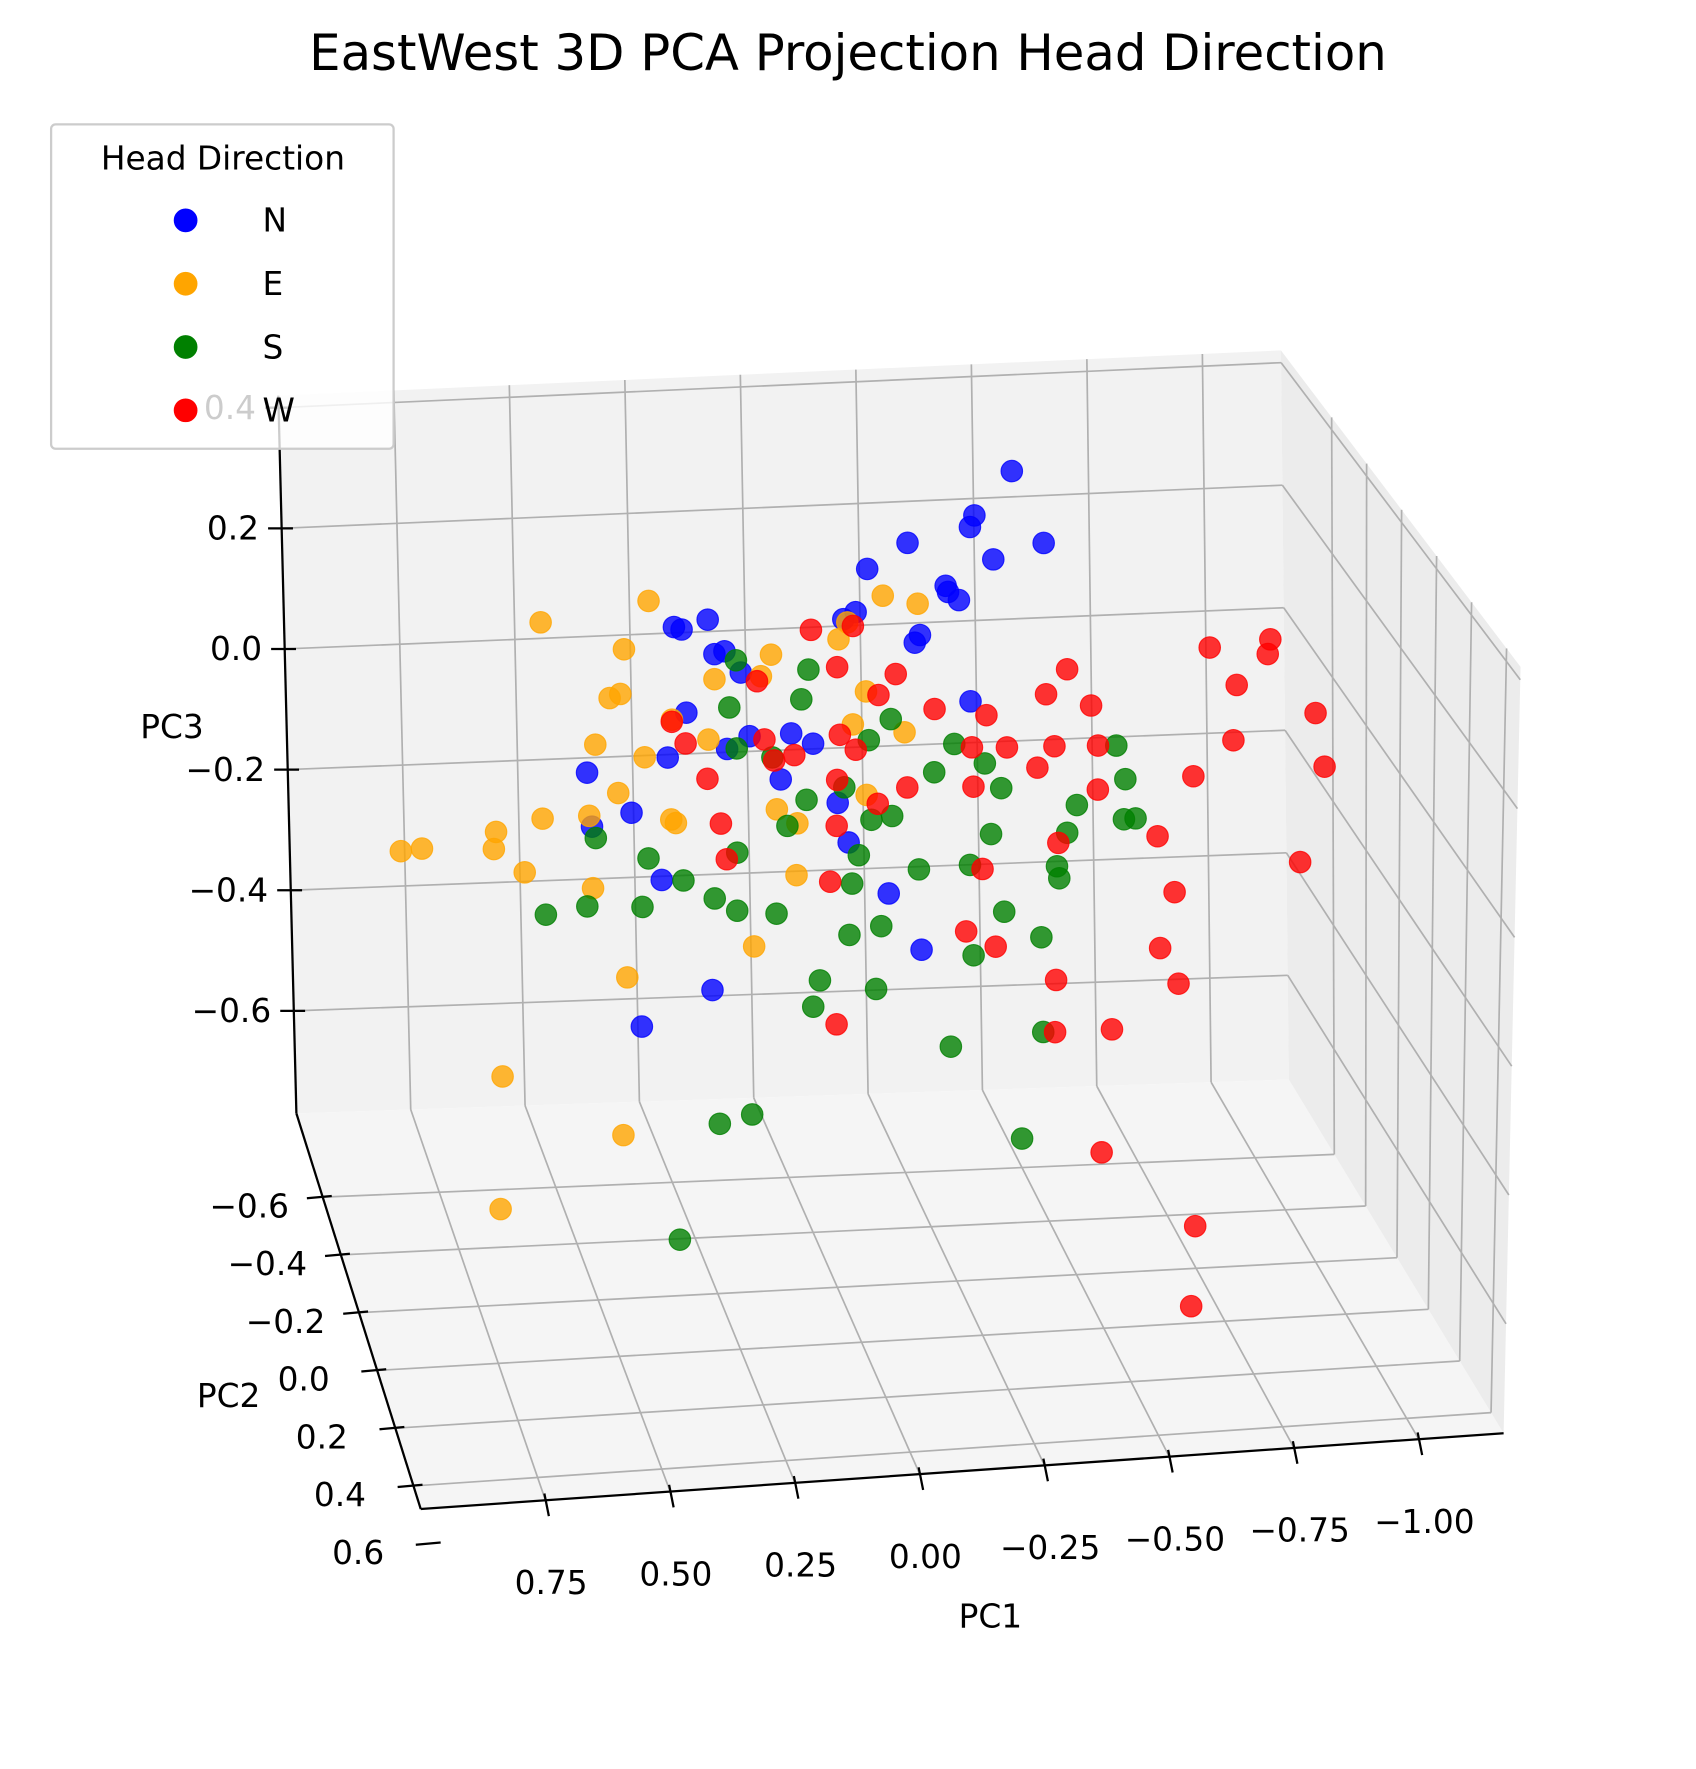 Image resolution: width=1696 pixels, height=1769 pixels. Describe the element at coordinates (962, 1471) in the screenshot. I see `x-axis-line` at that location.